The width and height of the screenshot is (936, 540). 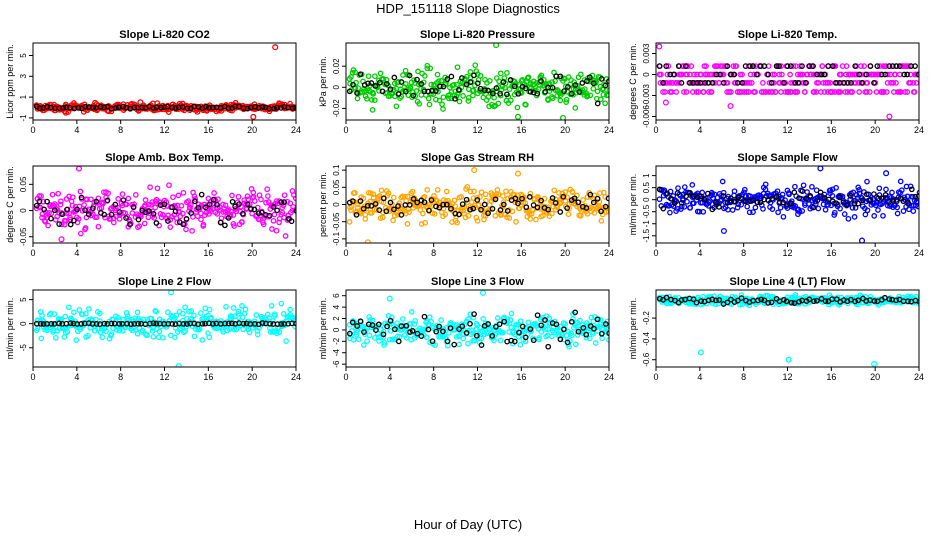 What do you see at coordinates (477, 320) in the screenshot?
I see `data-points` at bounding box center [477, 320].